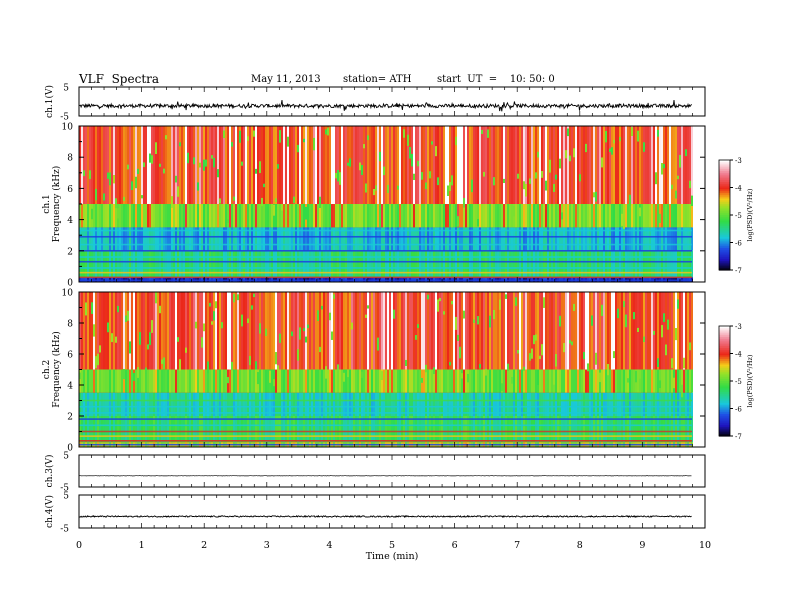  Describe the element at coordinates (70, 159) in the screenshot. I see `ch1-spectrogram-panel-ytick-label: 8` at that location.